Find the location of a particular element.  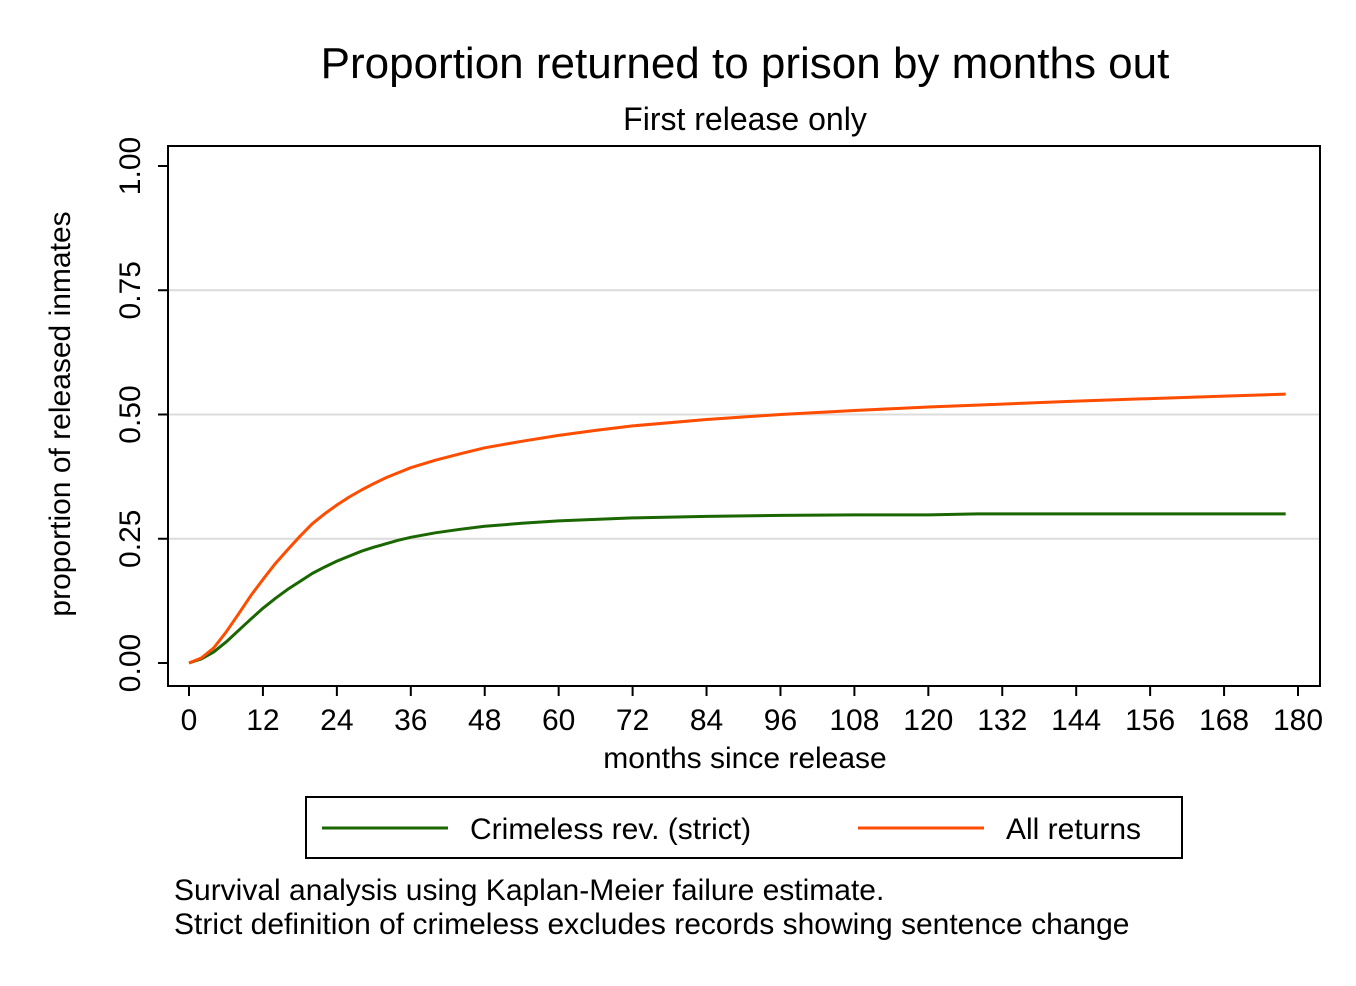

x-axis: 0 12 24 36 48 60 72 84 96 108 120 132 144 156 168 180 is located at coordinates (752, 711).